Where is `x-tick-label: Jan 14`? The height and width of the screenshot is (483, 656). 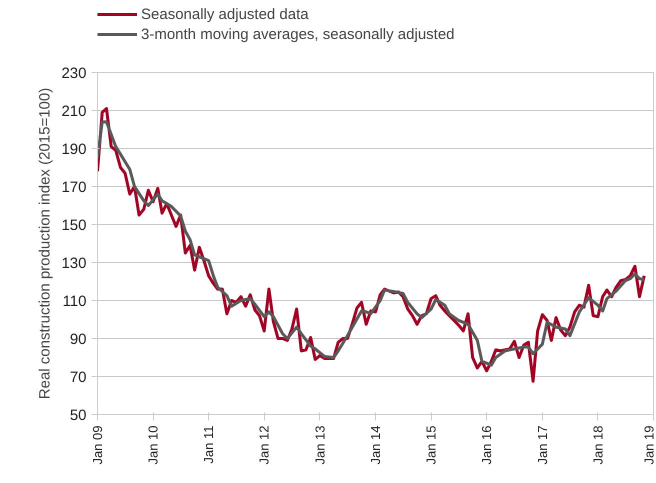
x-tick-label: Jan 14 is located at coordinates (375, 445).